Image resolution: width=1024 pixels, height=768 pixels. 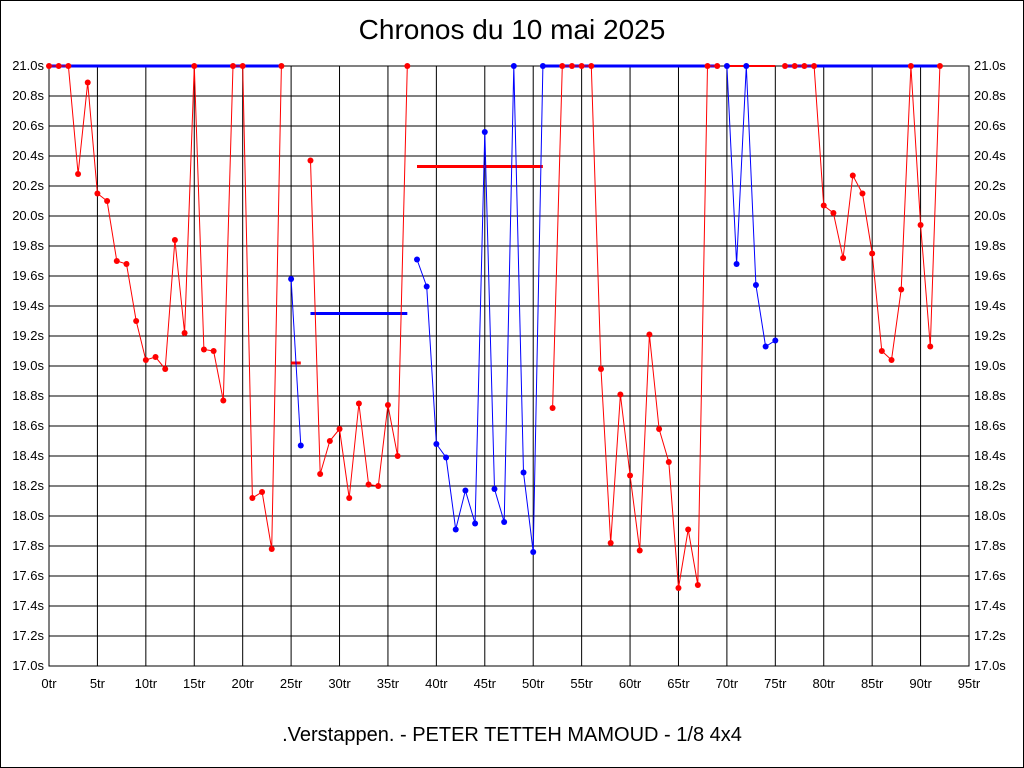 What do you see at coordinates (28, 245) in the screenshot?
I see `y-tick-label-left: 19.8s` at bounding box center [28, 245].